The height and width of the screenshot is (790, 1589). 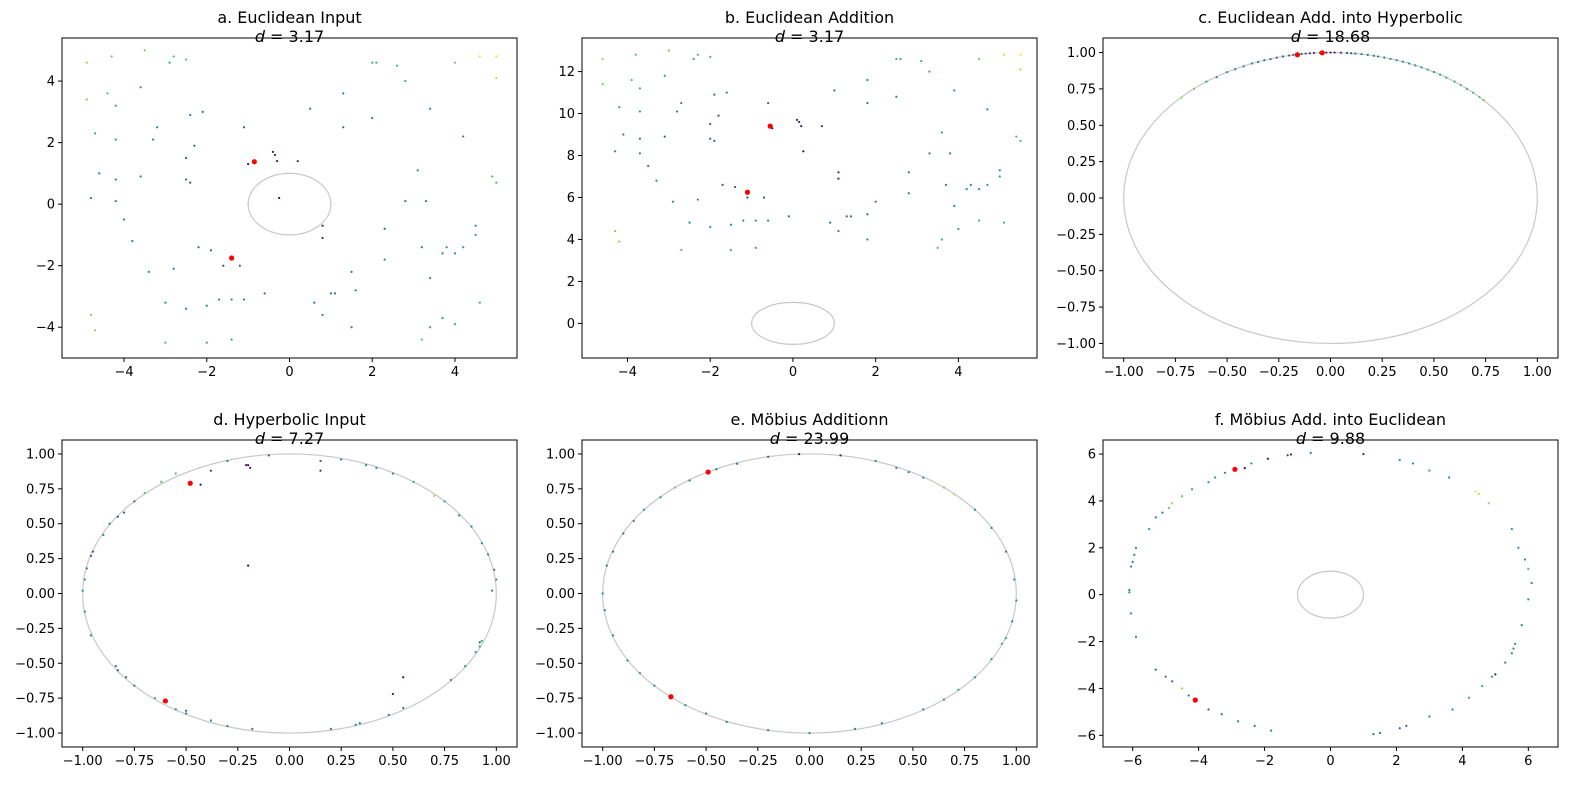 What do you see at coordinates (555, 699) in the screenshot?
I see `y-tick-label: −0.75` at bounding box center [555, 699].